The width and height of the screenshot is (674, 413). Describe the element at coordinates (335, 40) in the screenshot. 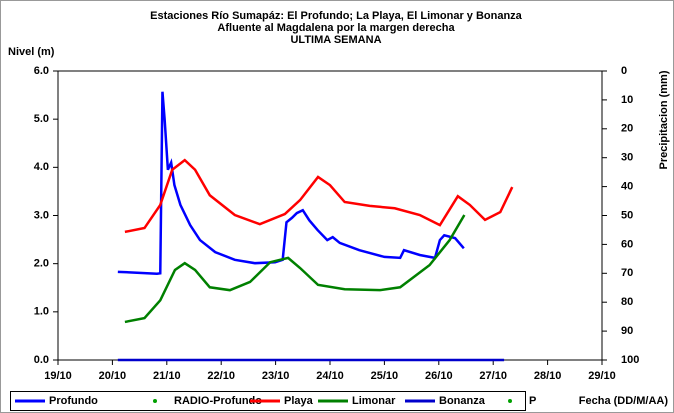

I see `chart-title: ULTIMA SEMANA` at that location.